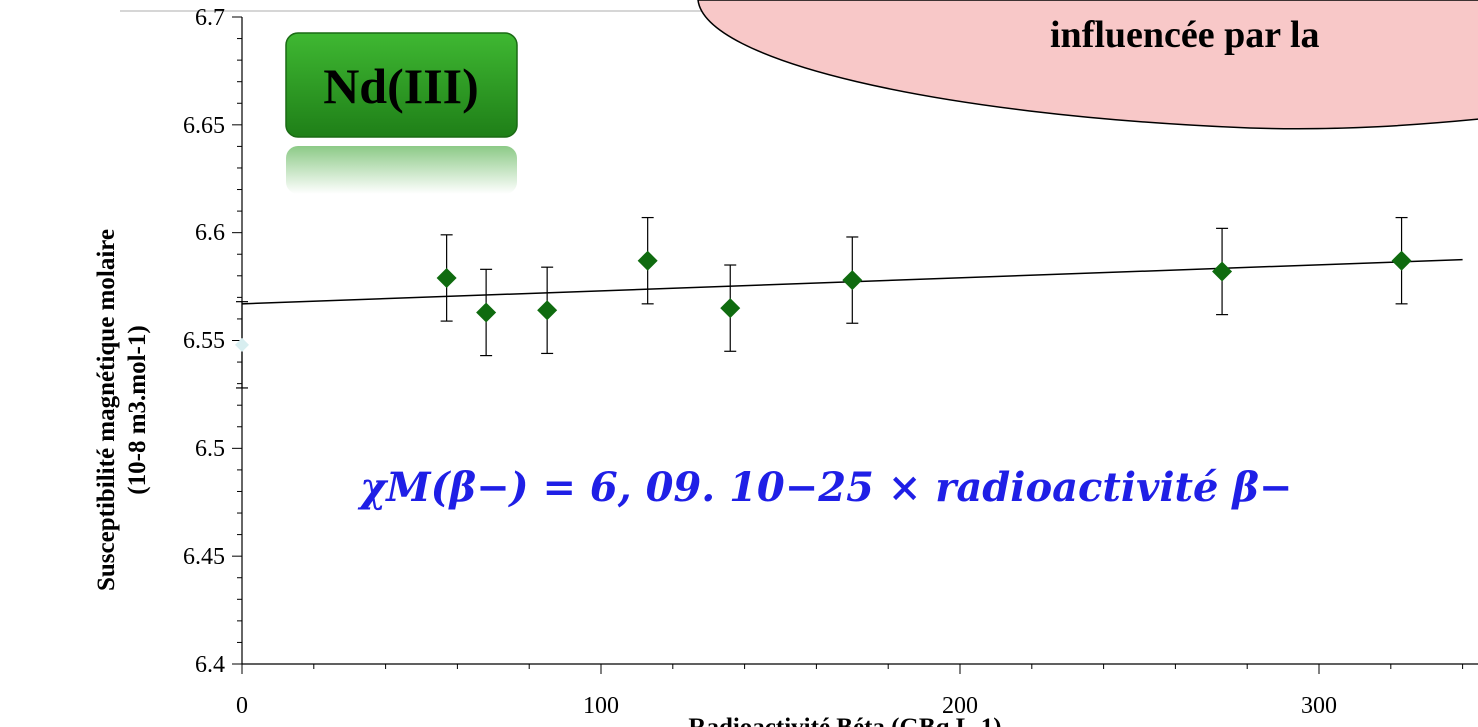  I want to click on y-tick-label: 6.65, so click(204, 126).